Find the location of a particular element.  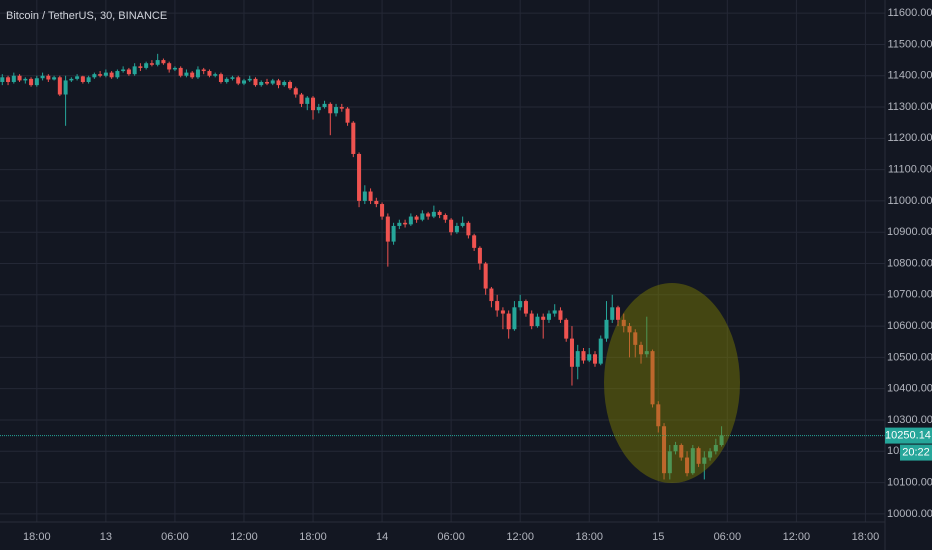

y-tick-label: 10500.00 is located at coordinates (909, 357).